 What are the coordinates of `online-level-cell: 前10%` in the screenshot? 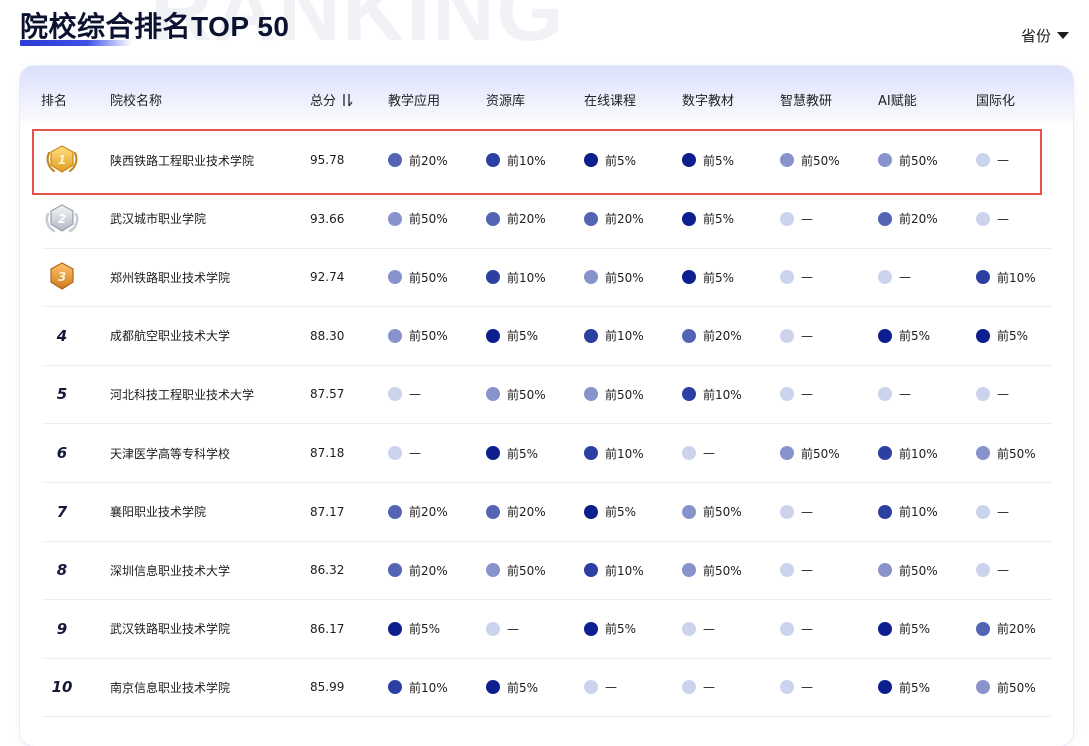 It's located at (614, 453).